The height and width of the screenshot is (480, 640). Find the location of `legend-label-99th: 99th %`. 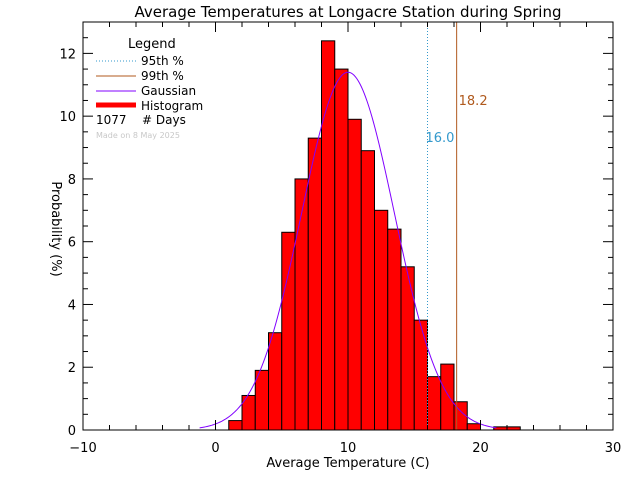

legend-label-99th: 99th % is located at coordinates (162, 76).